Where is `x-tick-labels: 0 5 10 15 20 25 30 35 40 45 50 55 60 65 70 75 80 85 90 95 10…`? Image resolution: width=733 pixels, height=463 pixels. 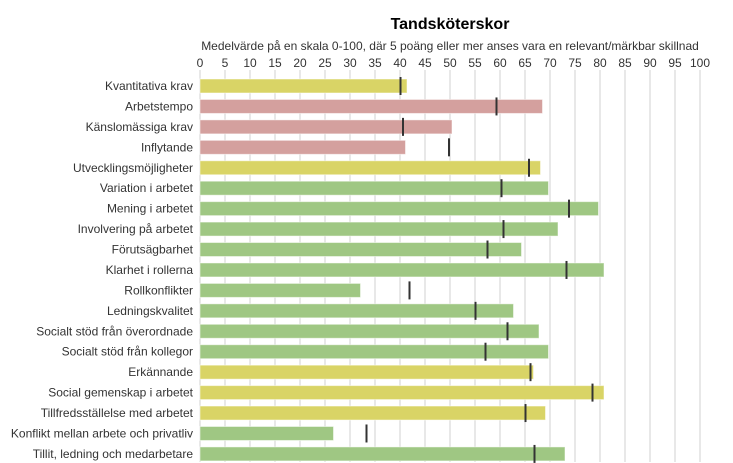
x-tick-labels: 0 5 10 15 20 25 30 35 40 45 50 55 60 65 70 75 80 85 90 95 10… is located at coordinates (454, 63).